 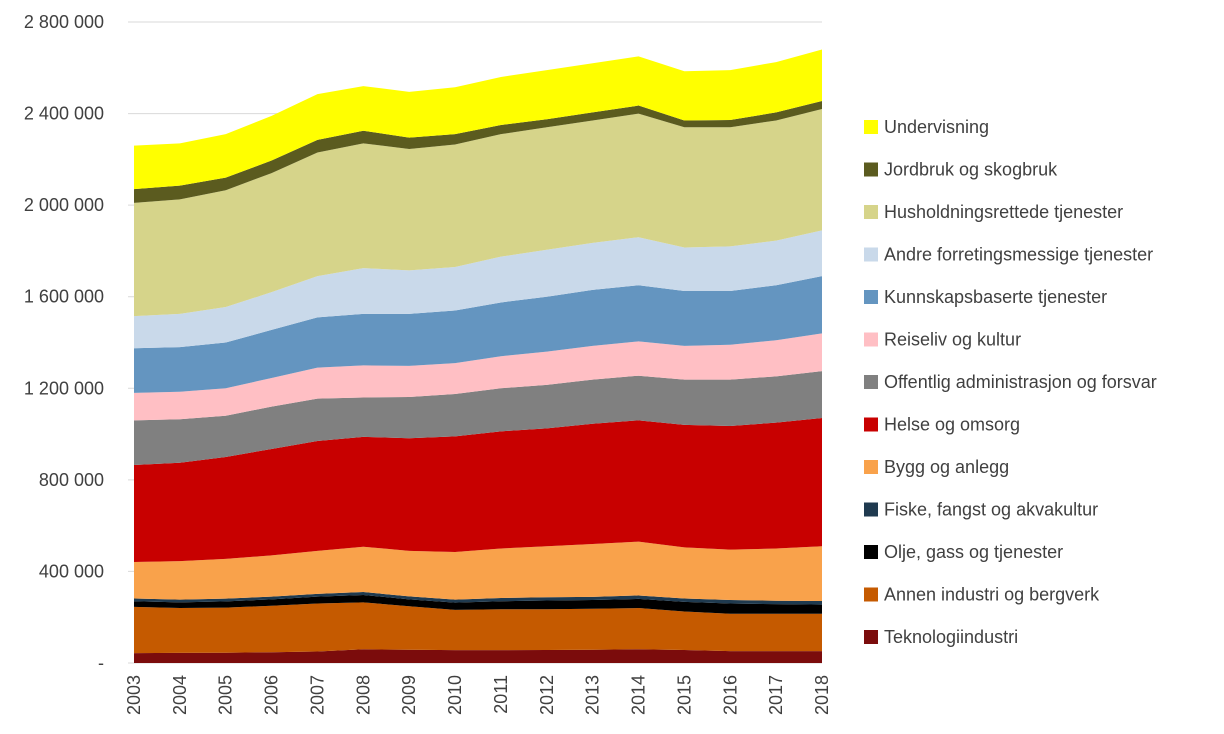 What do you see at coordinates (101, 663) in the screenshot?
I see `y-tick-label: -` at bounding box center [101, 663].